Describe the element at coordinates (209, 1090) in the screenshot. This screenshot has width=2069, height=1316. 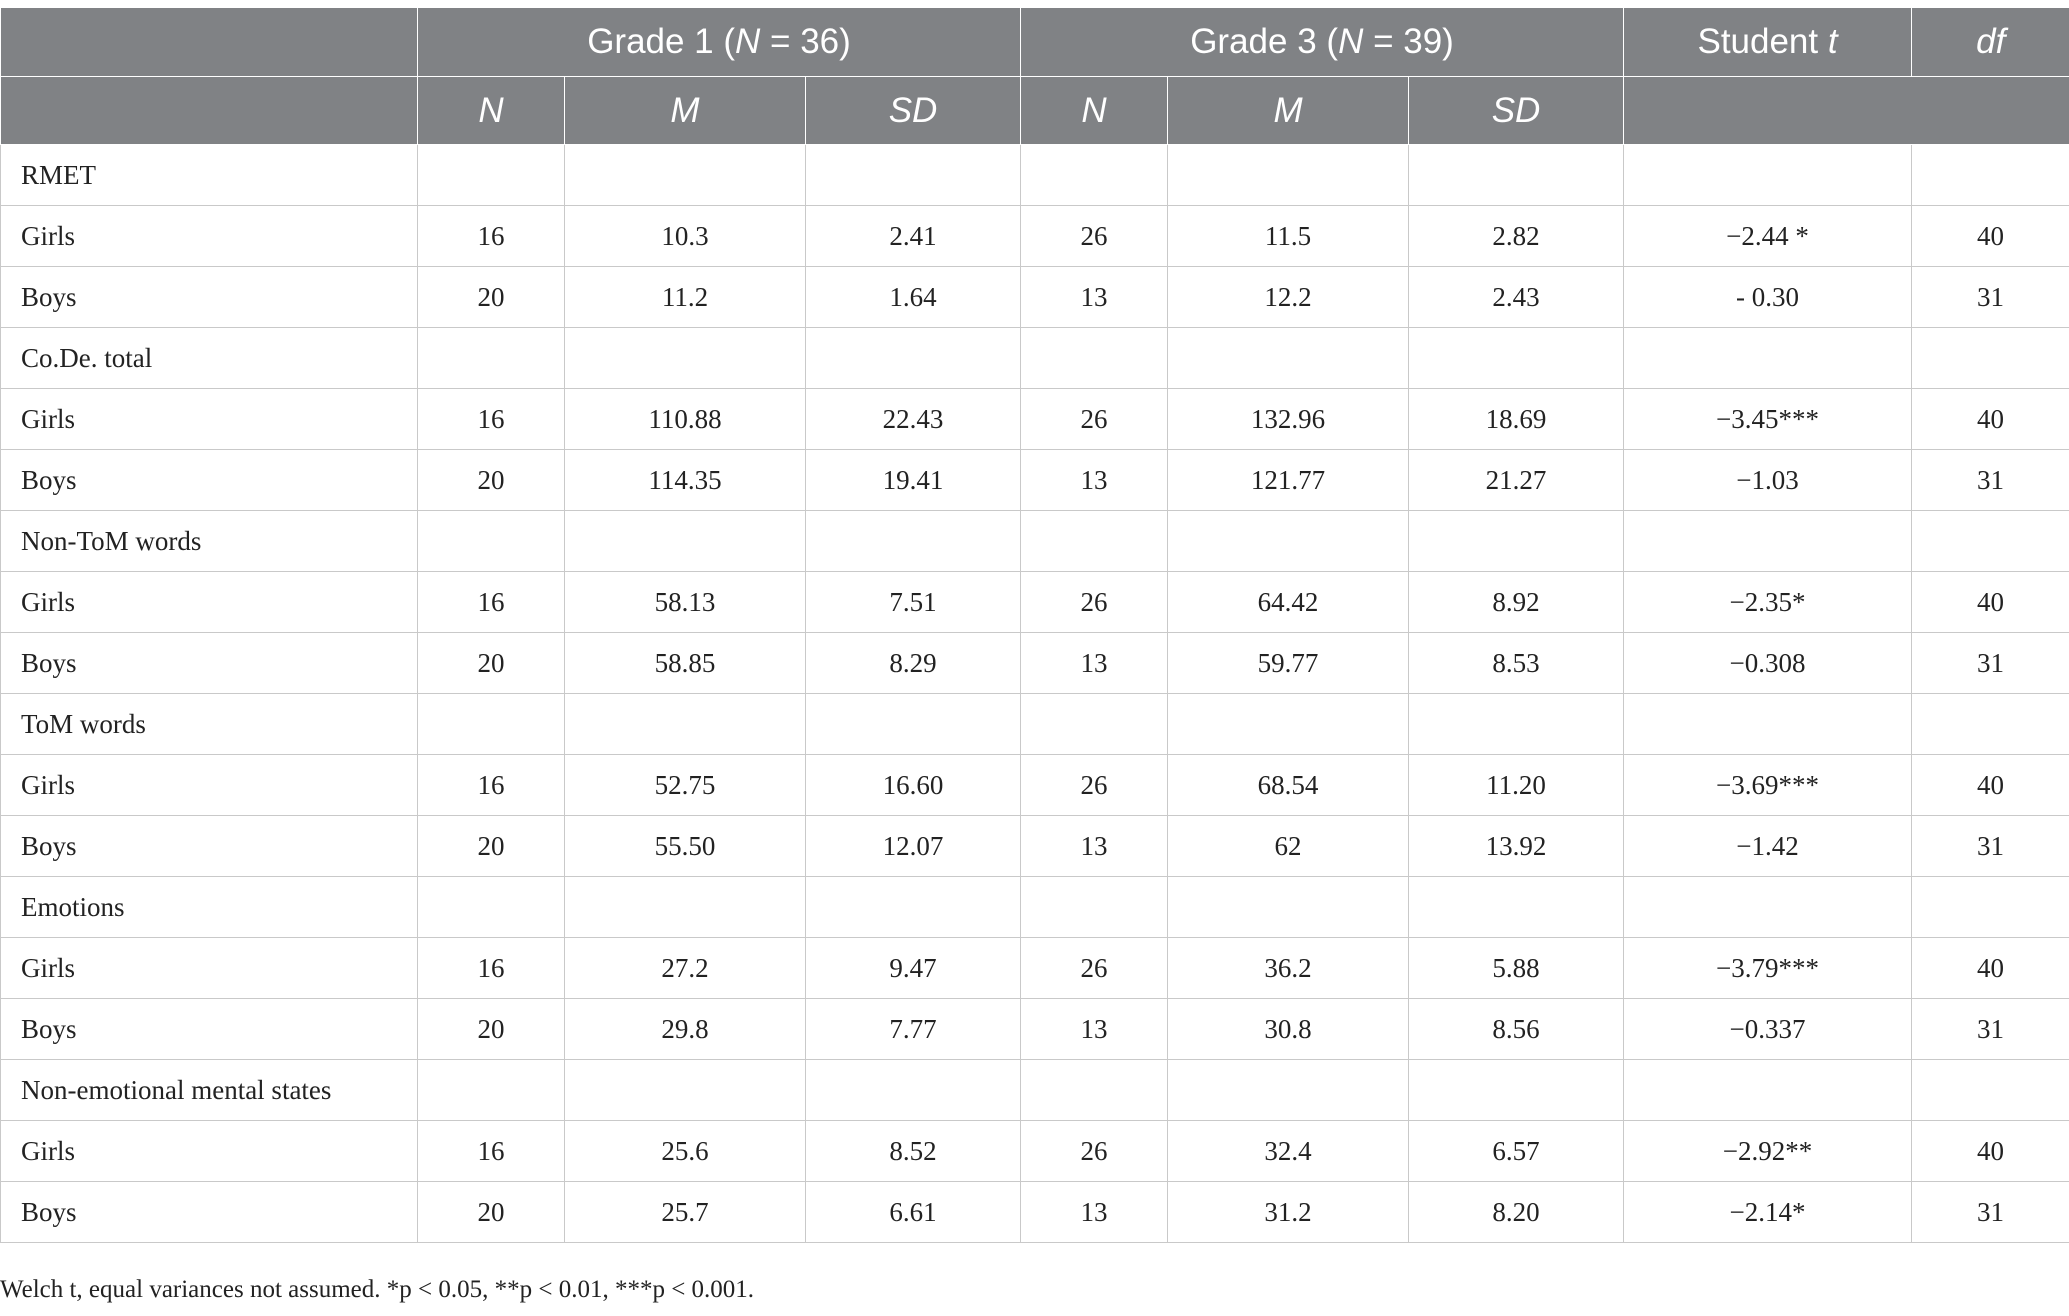
I see `group-label: Non-emotional mental states` at that location.